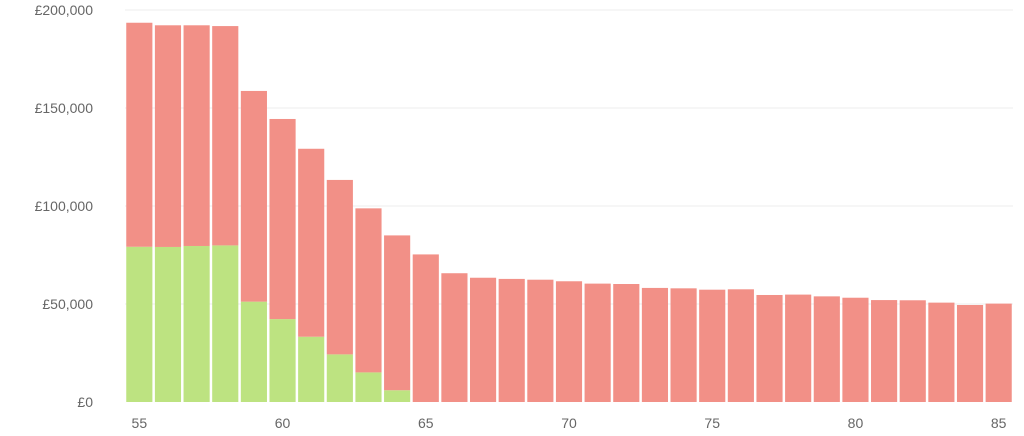 The image size is (1024, 436). Describe the element at coordinates (426, 423) in the screenshot. I see `x-tick-label: 65` at that location.